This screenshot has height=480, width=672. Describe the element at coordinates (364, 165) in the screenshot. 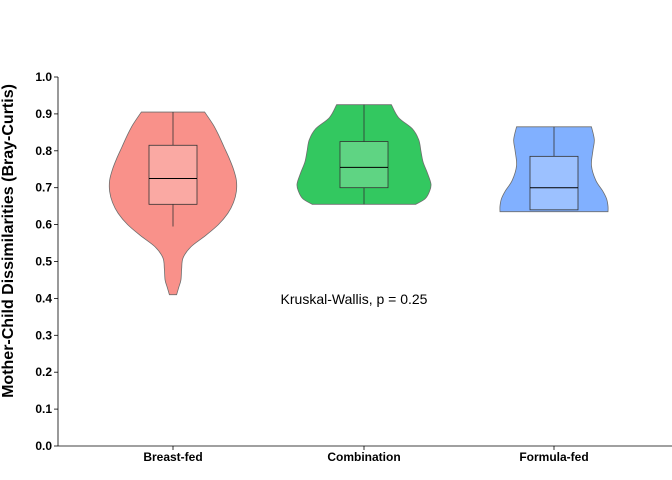

I see `box-combination` at that location.